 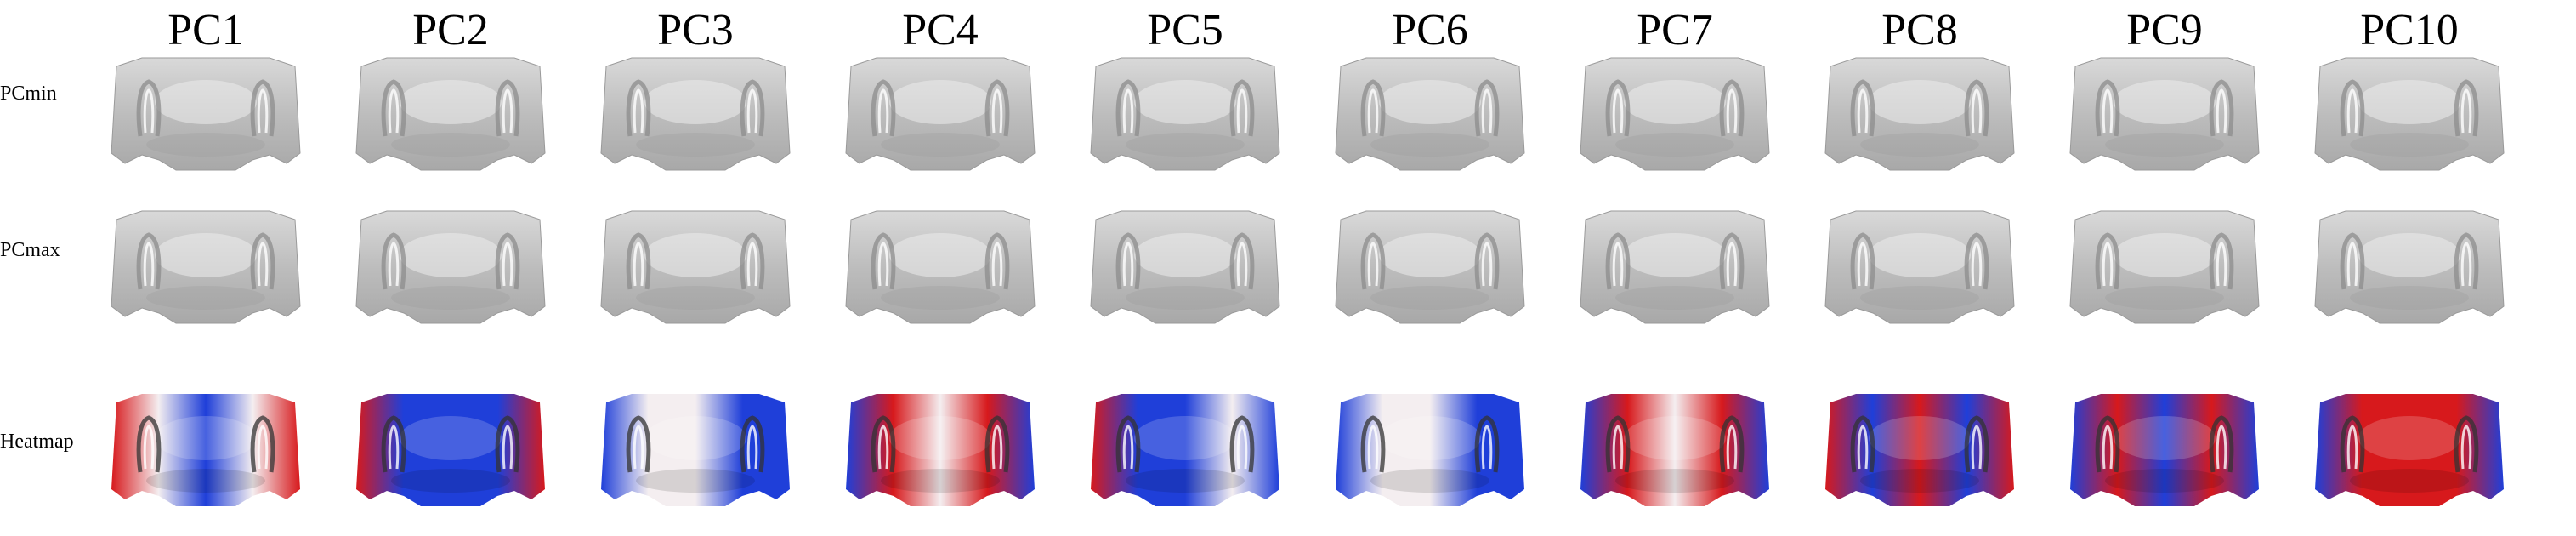 What do you see at coordinates (941, 115) in the screenshot?
I see `mesh-pc4-pcmin` at bounding box center [941, 115].